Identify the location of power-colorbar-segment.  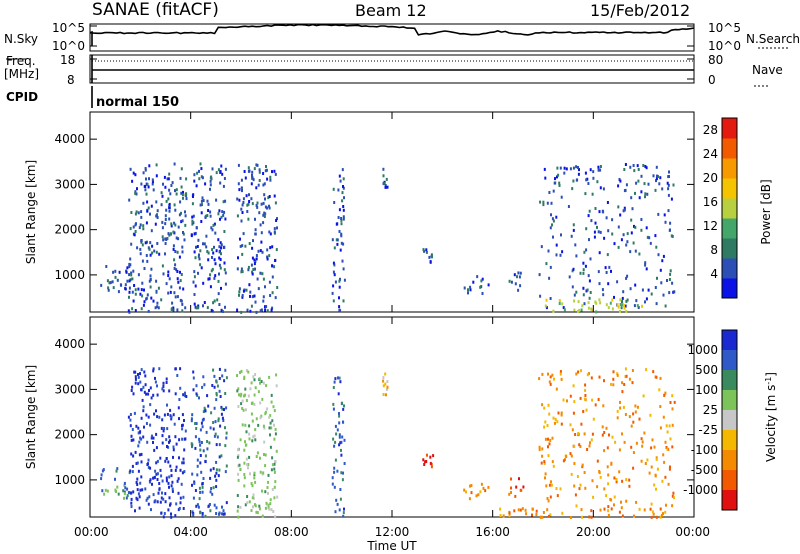
(729, 288).